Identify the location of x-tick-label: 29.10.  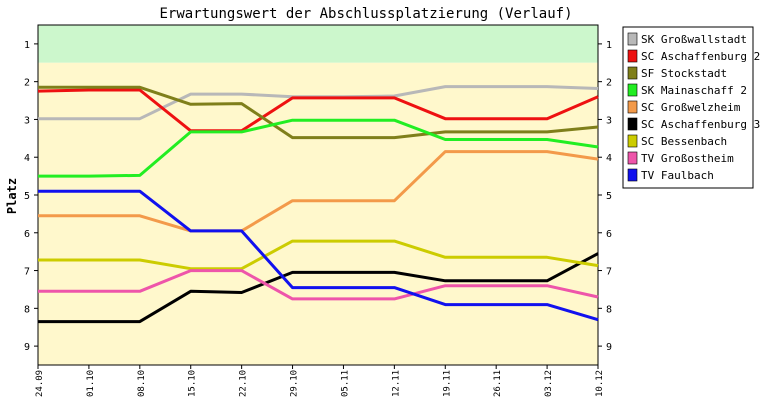
(295, 383).